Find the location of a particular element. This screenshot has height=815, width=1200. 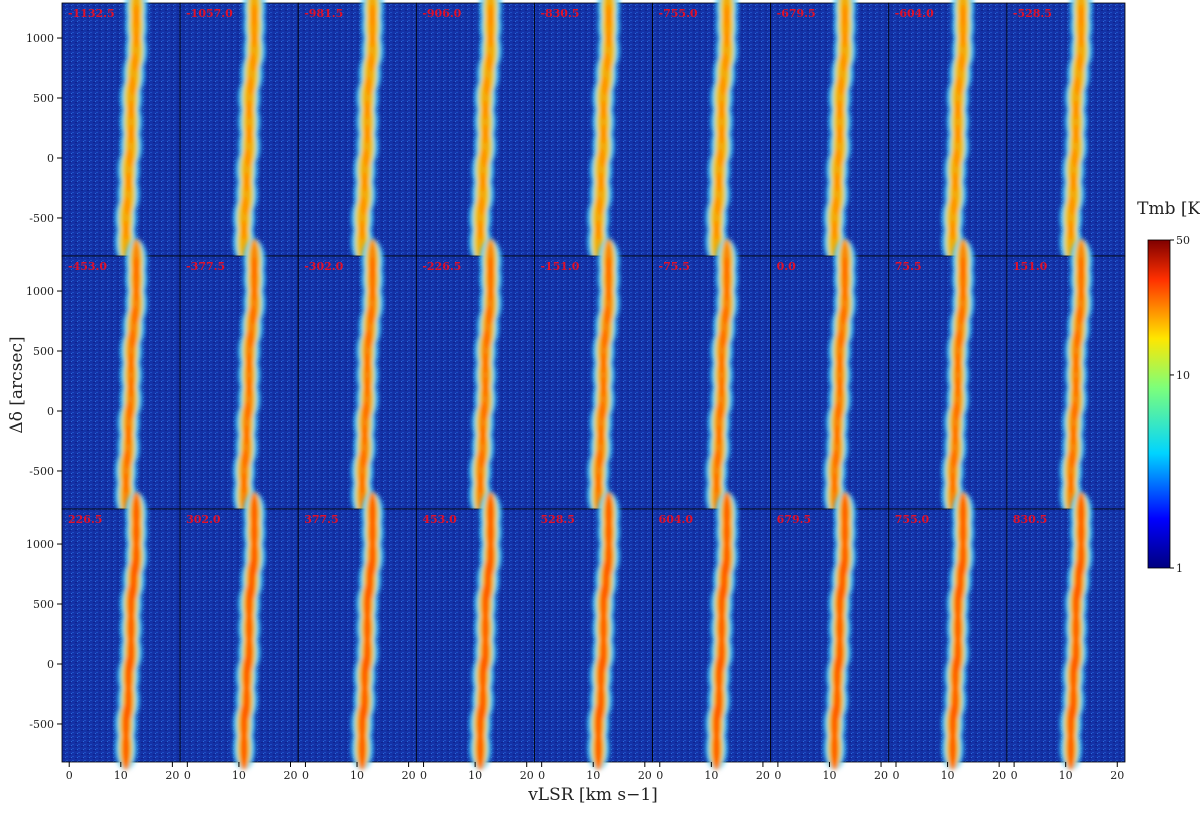

panel-title: -830.5 is located at coordinates (559, 13).